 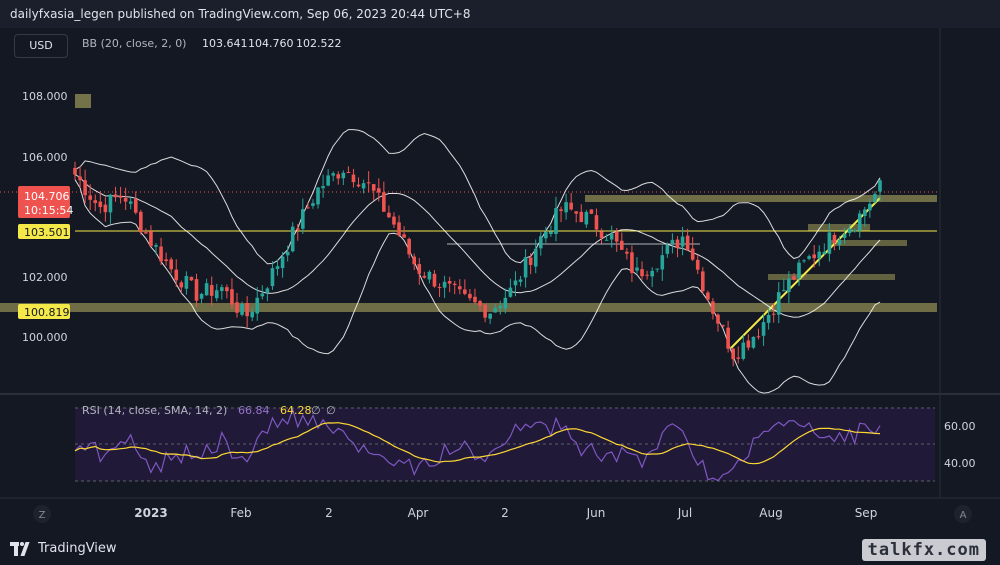 What do you see at coordinates (63, 548) in the screenshot?
I see `tradingview-logo: TradingView` at bounding box center [63, 548].